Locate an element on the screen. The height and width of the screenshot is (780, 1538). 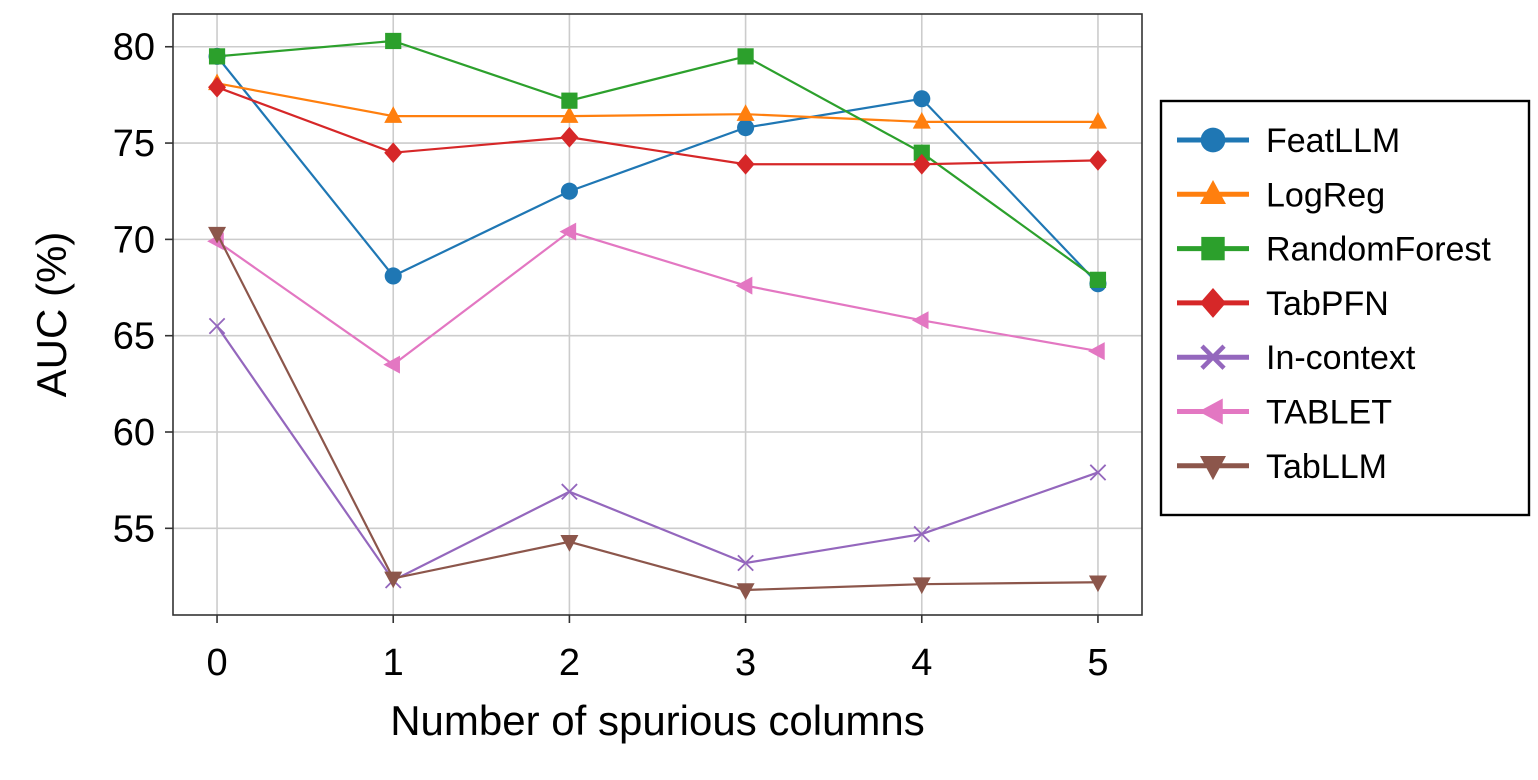
x-ticks: 0 1 2 3 4 5 is located at coordinates (657, 649).